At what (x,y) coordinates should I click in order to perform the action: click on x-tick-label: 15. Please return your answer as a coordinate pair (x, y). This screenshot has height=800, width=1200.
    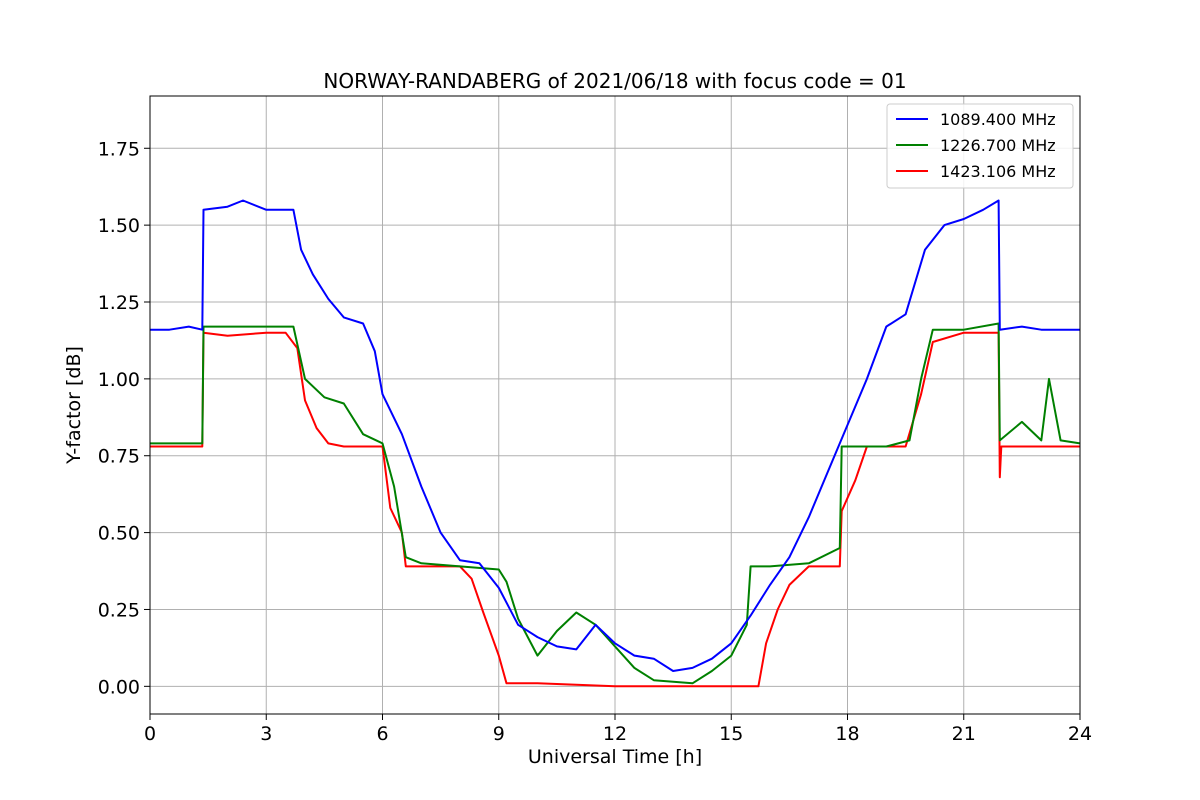
    Looking at the image, I should click on (731, 734).